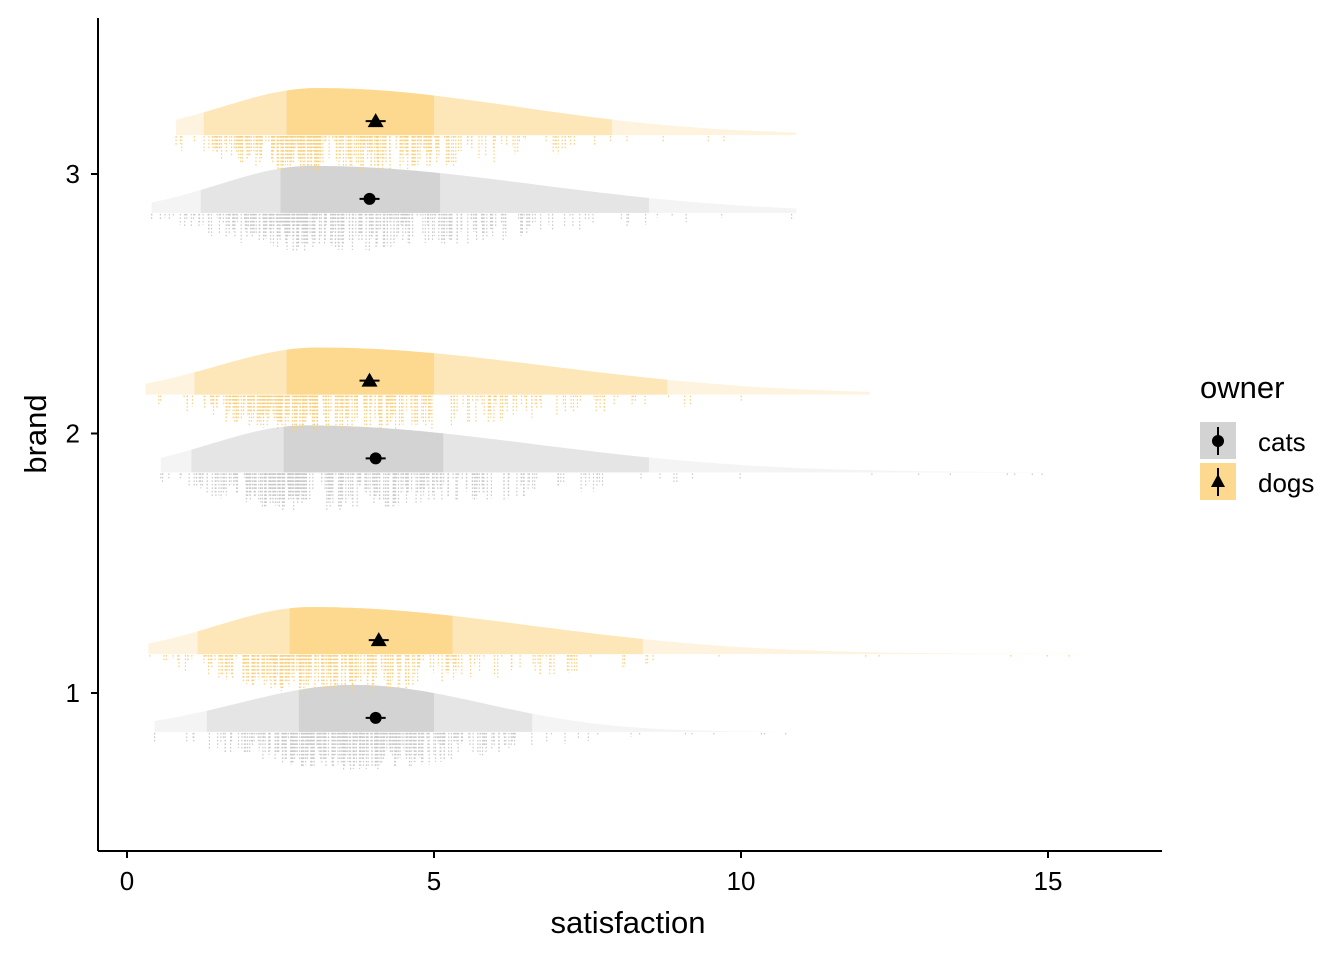  I want to click on x-axis-ticks: 0 5 10 15, so click(591, 873).